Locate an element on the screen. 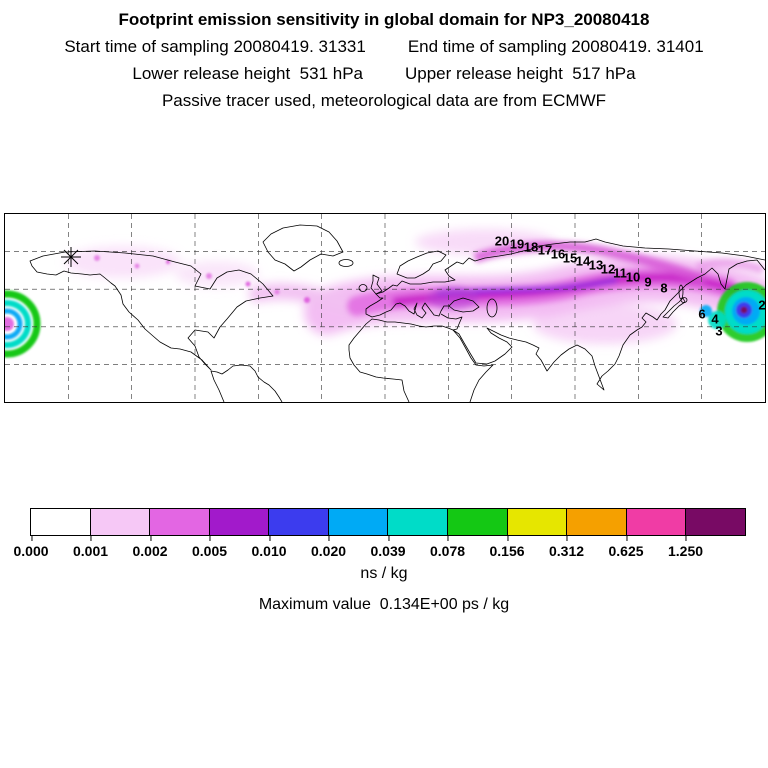 This screenshot has height=768, width=768. colorbar-tick-label: 0.039 is located at coordinates (388, 547).